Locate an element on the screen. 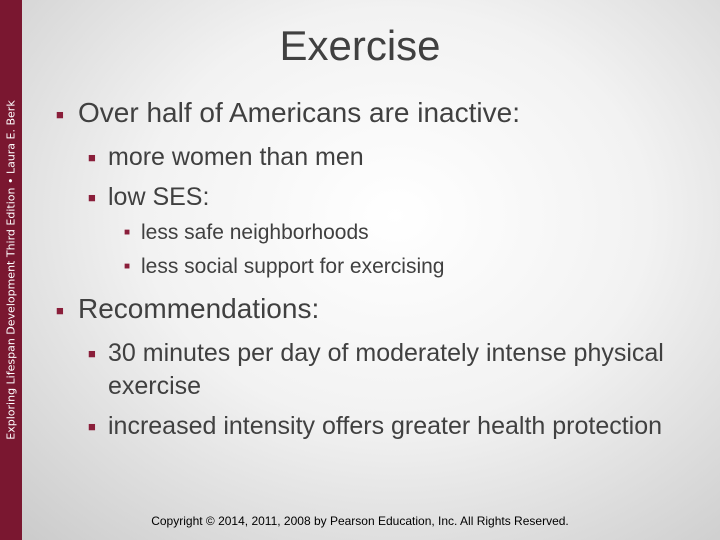 This screenshot has height=540, width=720. sidebar-bar is located at coordinates (11, 270).